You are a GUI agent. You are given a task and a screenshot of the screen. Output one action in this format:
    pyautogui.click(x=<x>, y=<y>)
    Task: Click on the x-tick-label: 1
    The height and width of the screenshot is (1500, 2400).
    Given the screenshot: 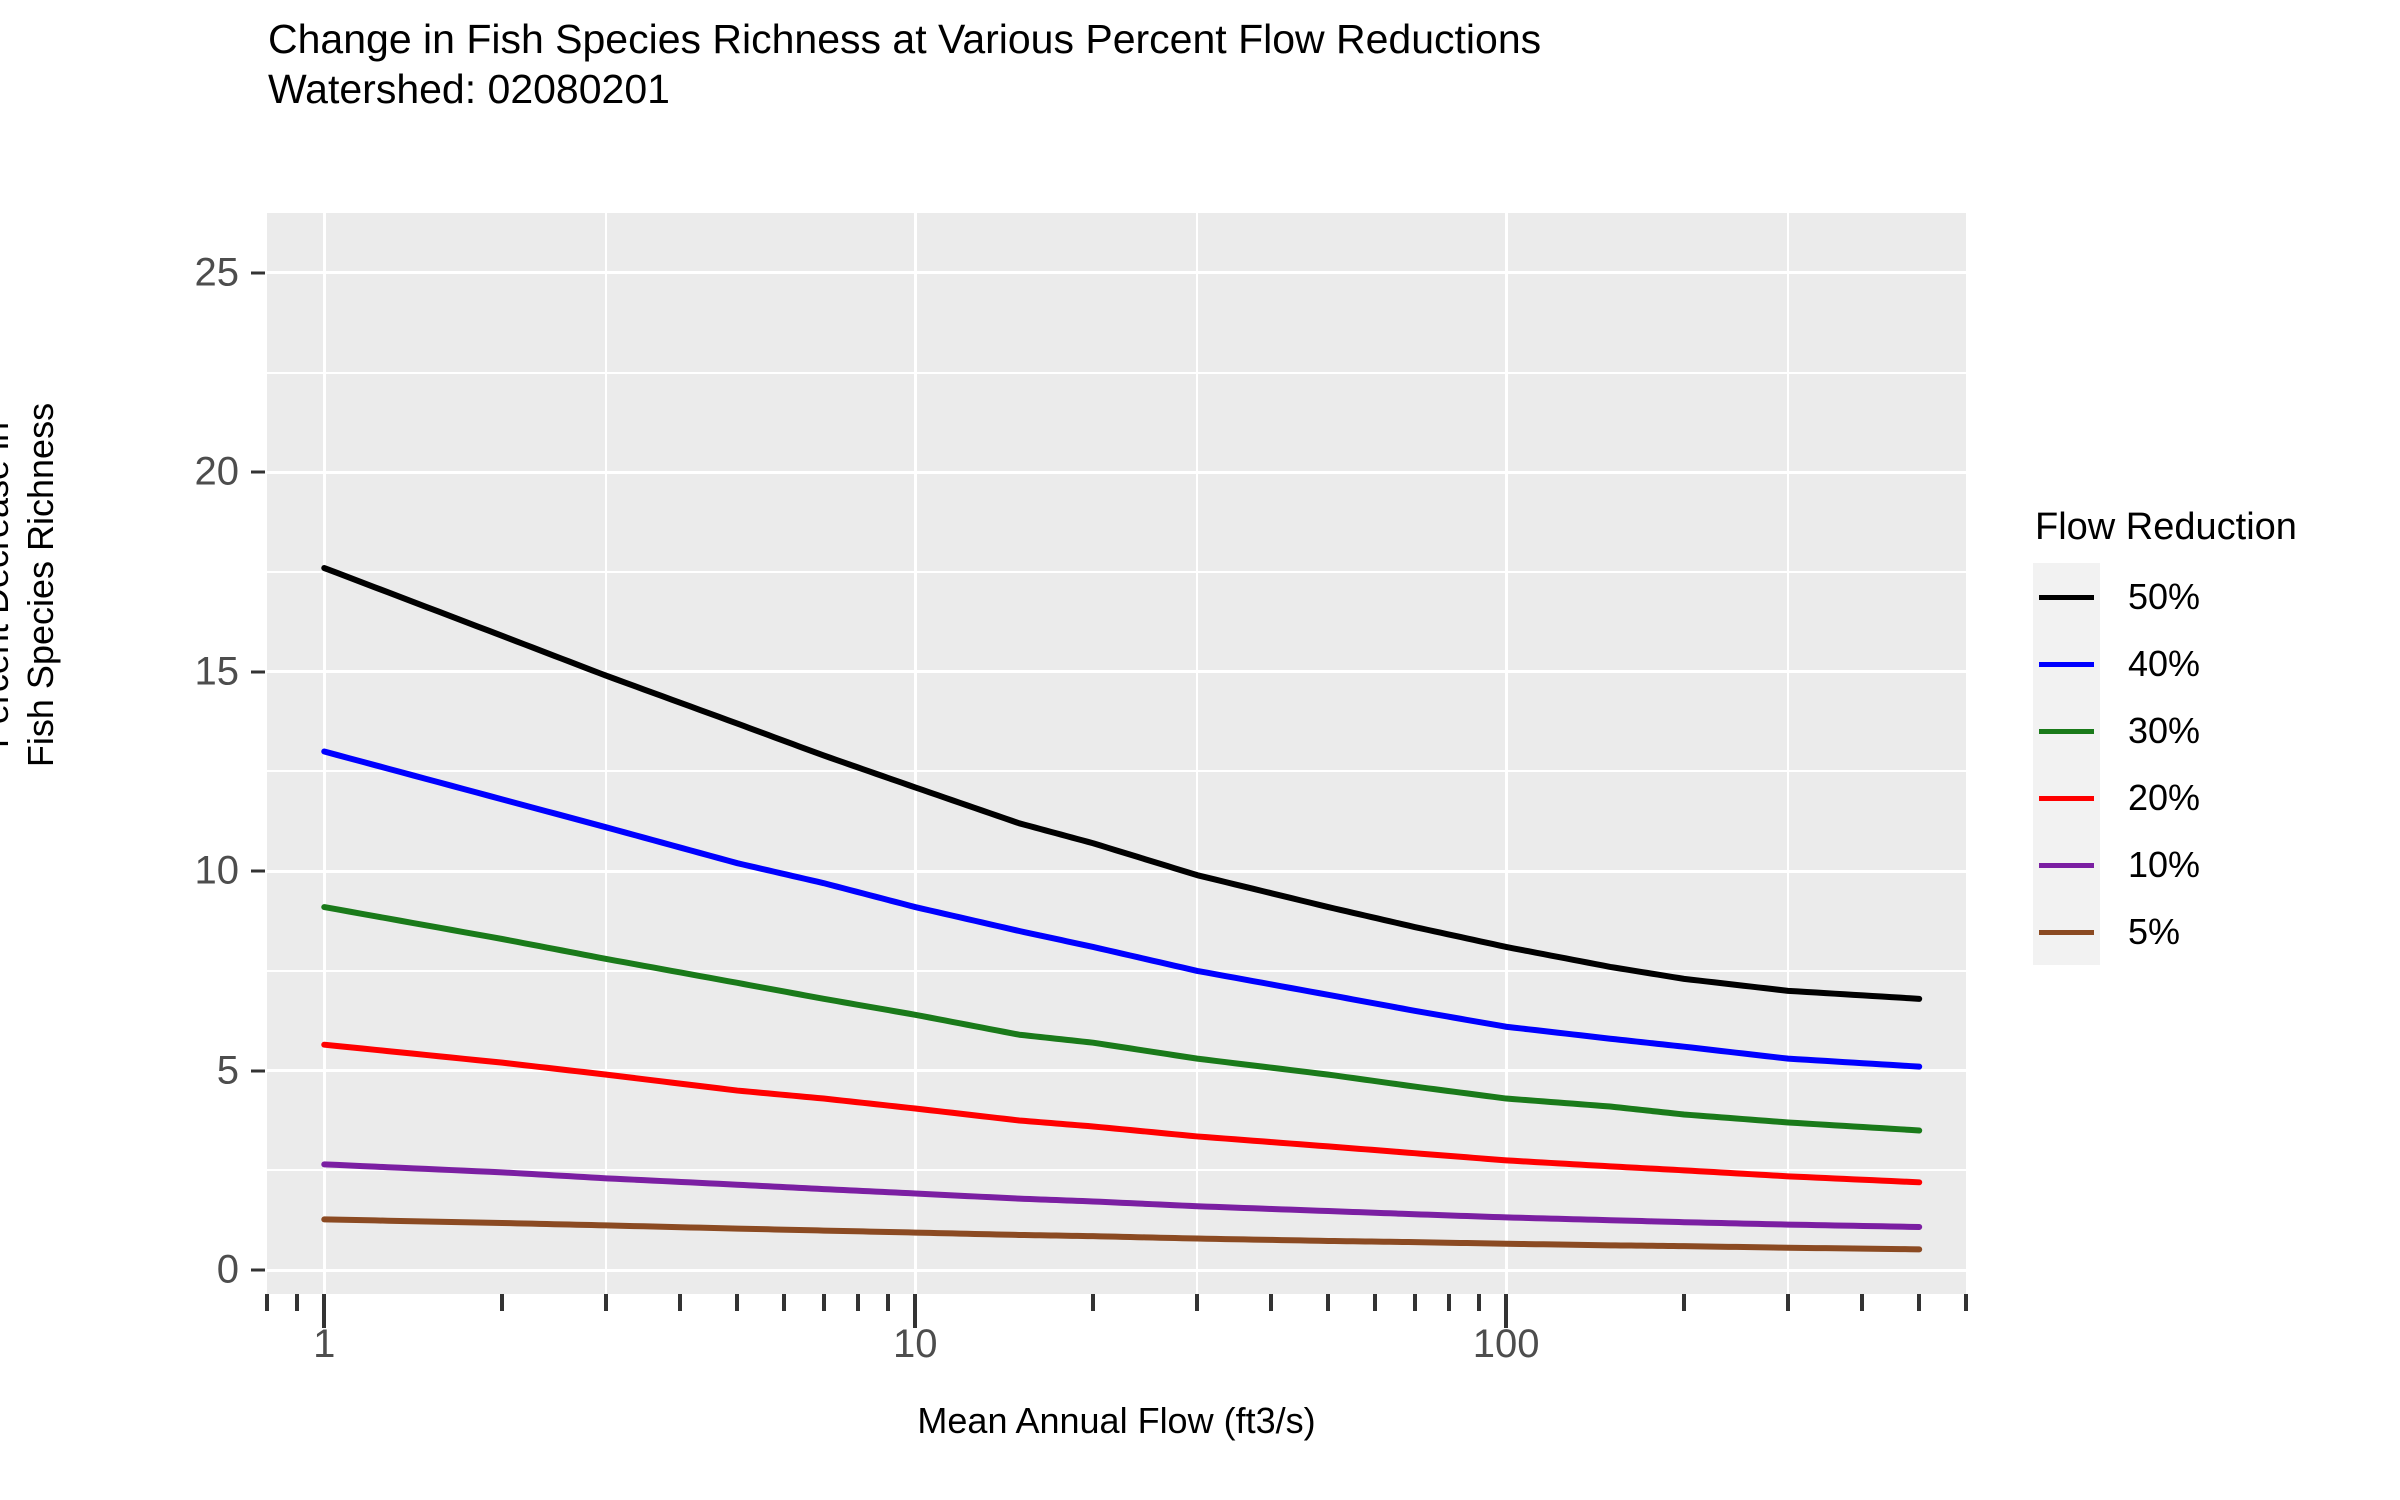 What is the action you would take?
    pyautogui.click(x=324, y=1344)
    